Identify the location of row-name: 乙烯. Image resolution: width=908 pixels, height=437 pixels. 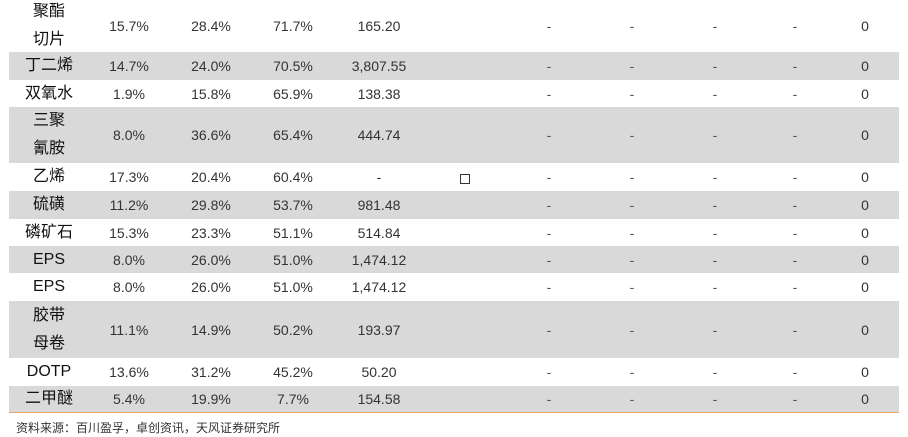
(48, 176).